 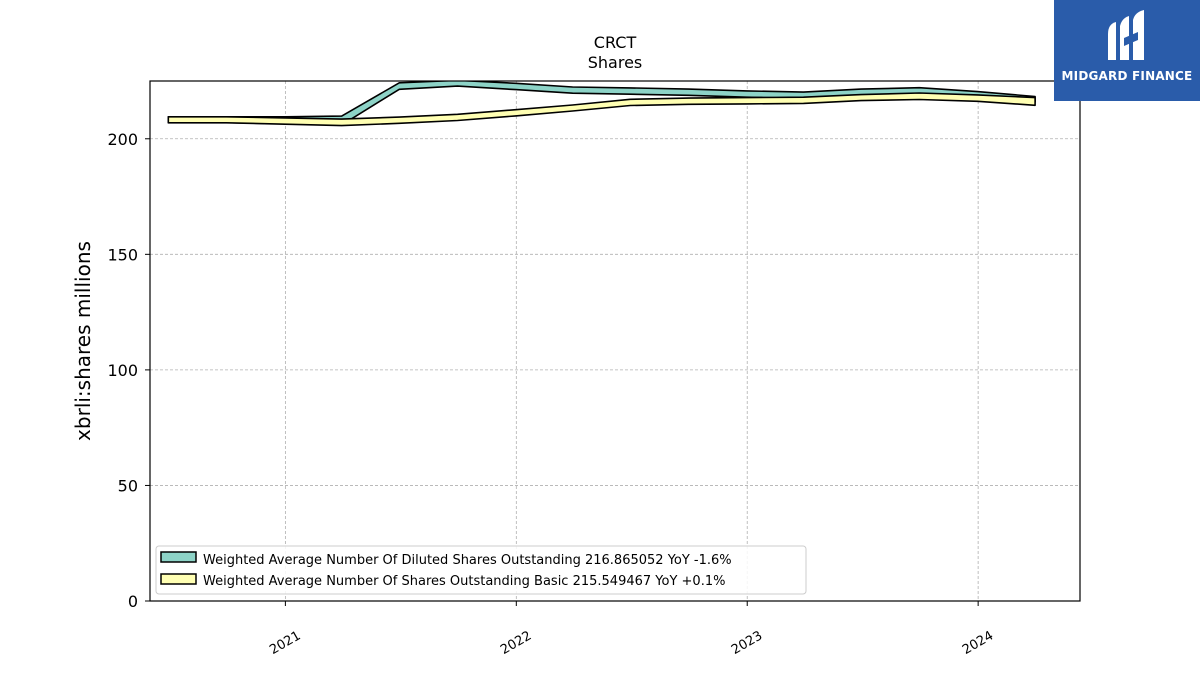 I want to click on midgard-finance-logo: MIDGARD FINANCE, so click(x=1127, y=50).